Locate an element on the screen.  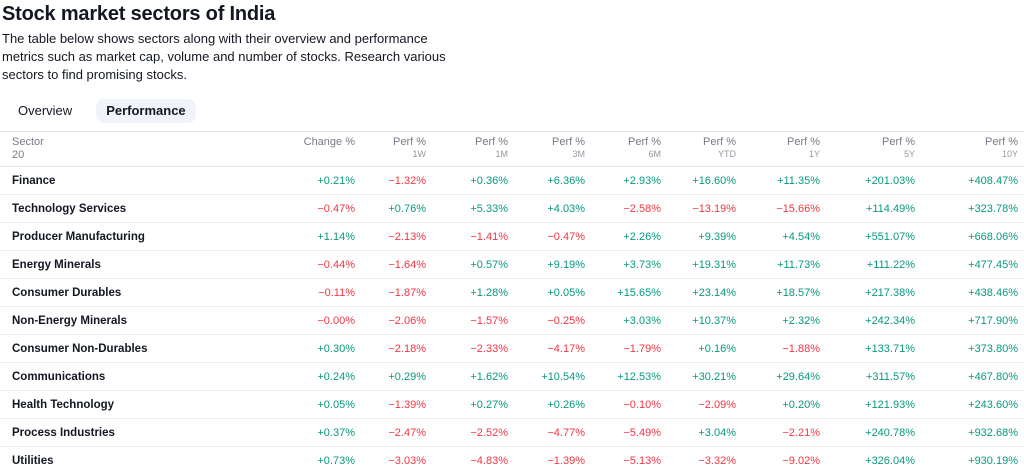
column-header-timeframe: 10Y is located at coordinates (1009, 154).